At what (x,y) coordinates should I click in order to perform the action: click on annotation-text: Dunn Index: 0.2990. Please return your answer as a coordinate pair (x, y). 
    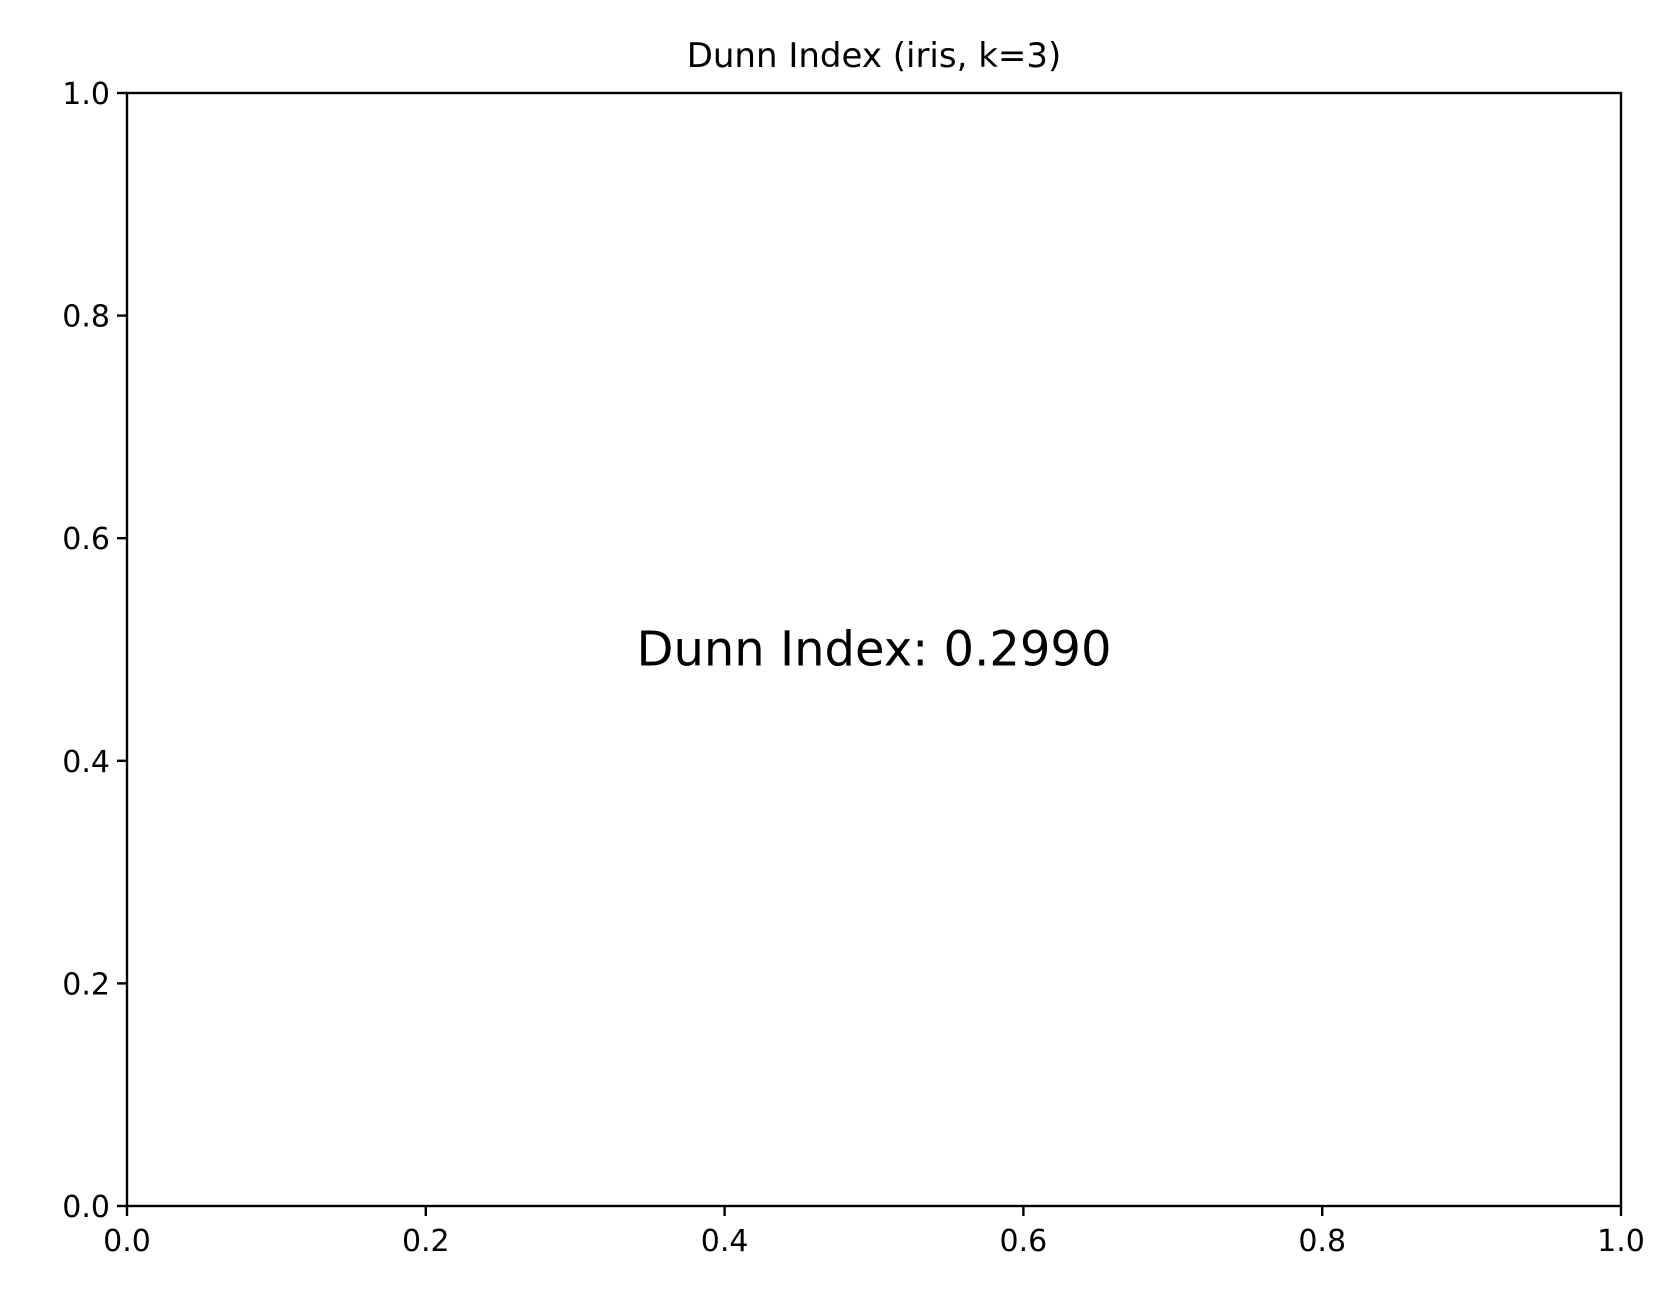
    Looking at the image, I should click on (873, 650).